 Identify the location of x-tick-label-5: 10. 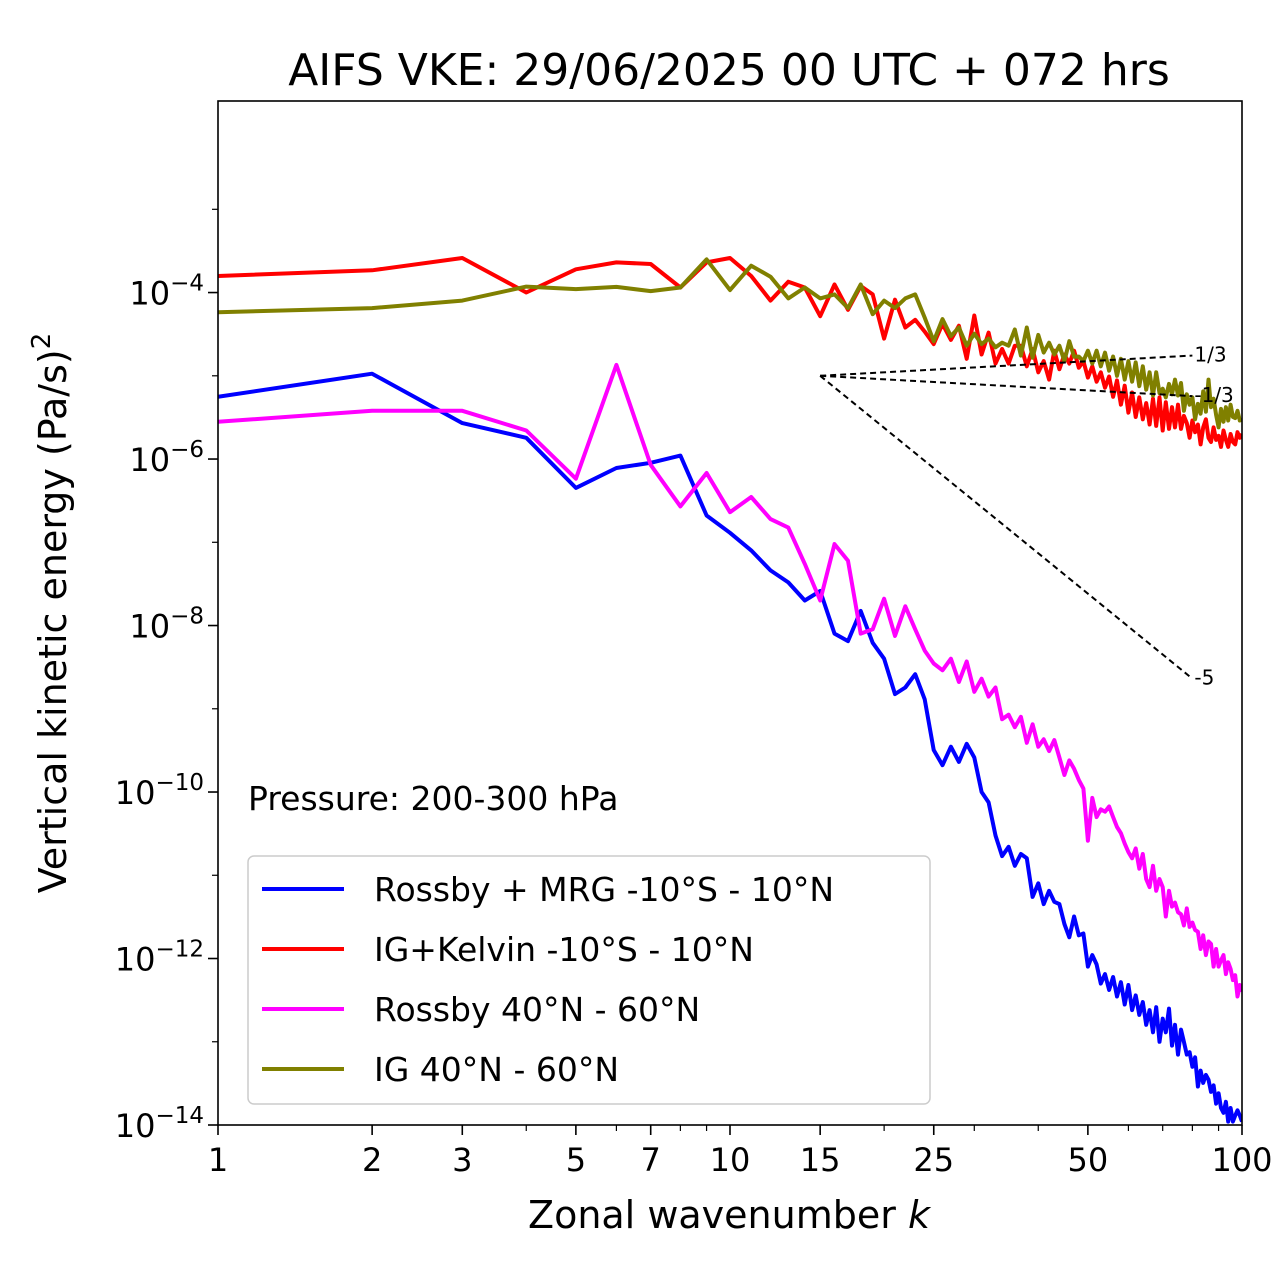
(730, 1160).